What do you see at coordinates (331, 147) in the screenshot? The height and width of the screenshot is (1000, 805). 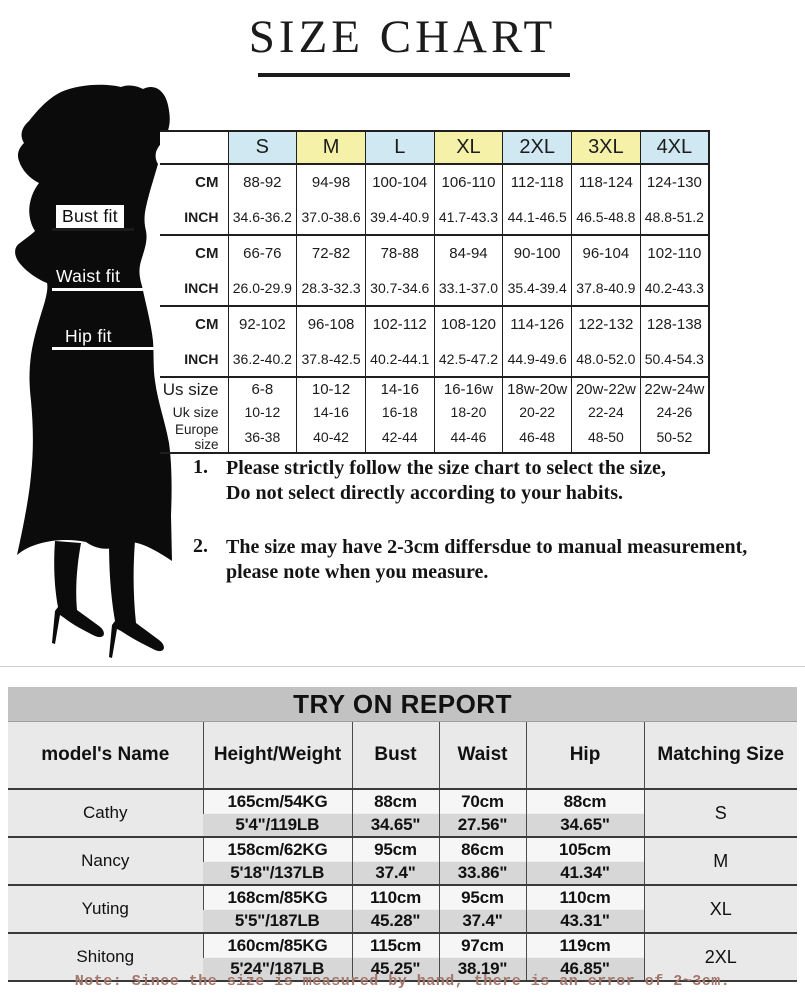 I see `size-header-m: M` at bounding box center [331, 147].